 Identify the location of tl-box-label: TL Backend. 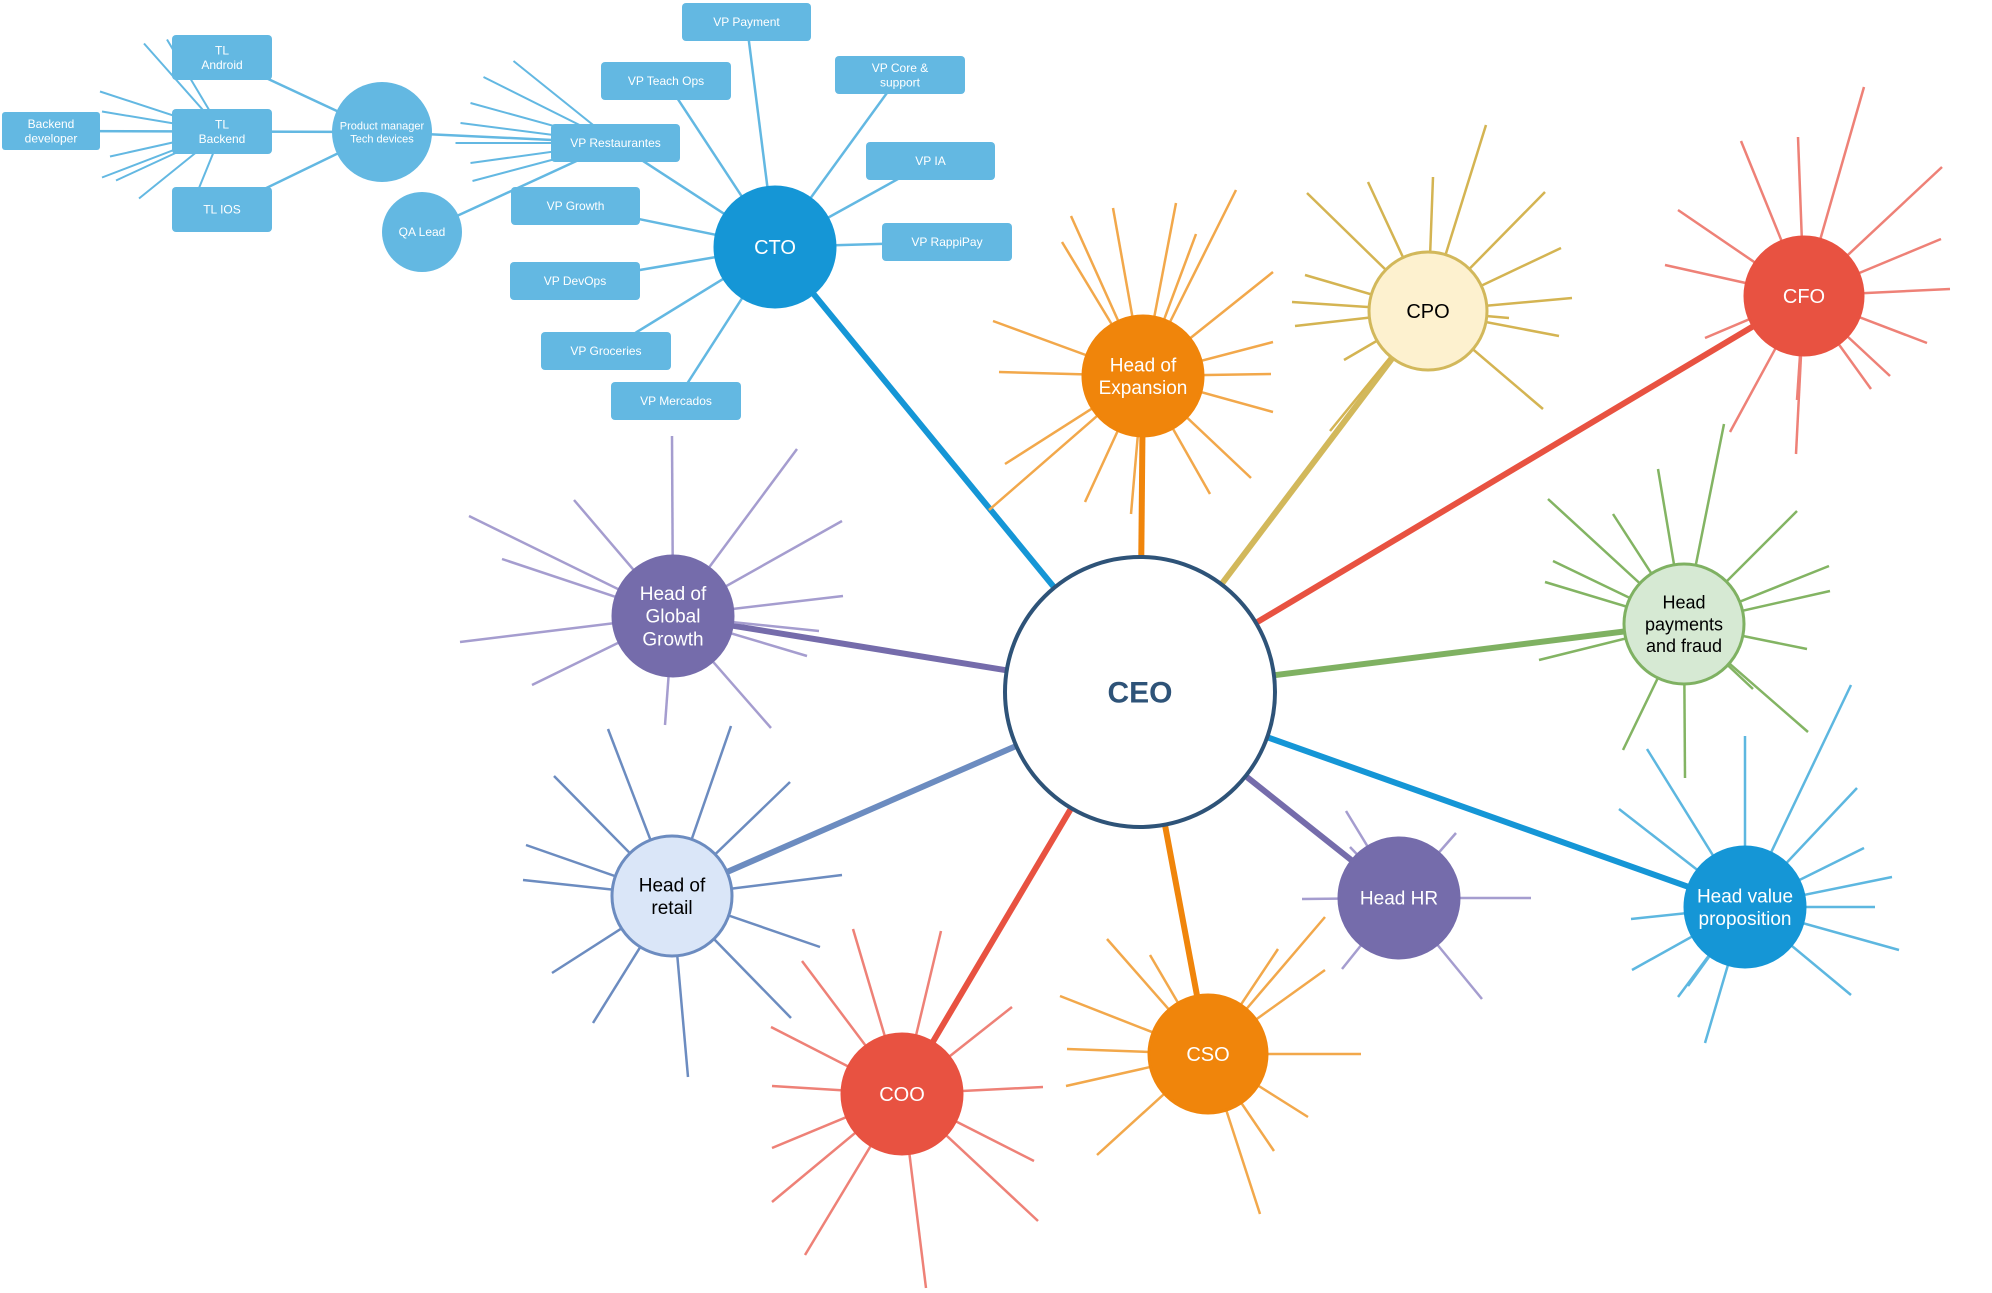
(222, 132).